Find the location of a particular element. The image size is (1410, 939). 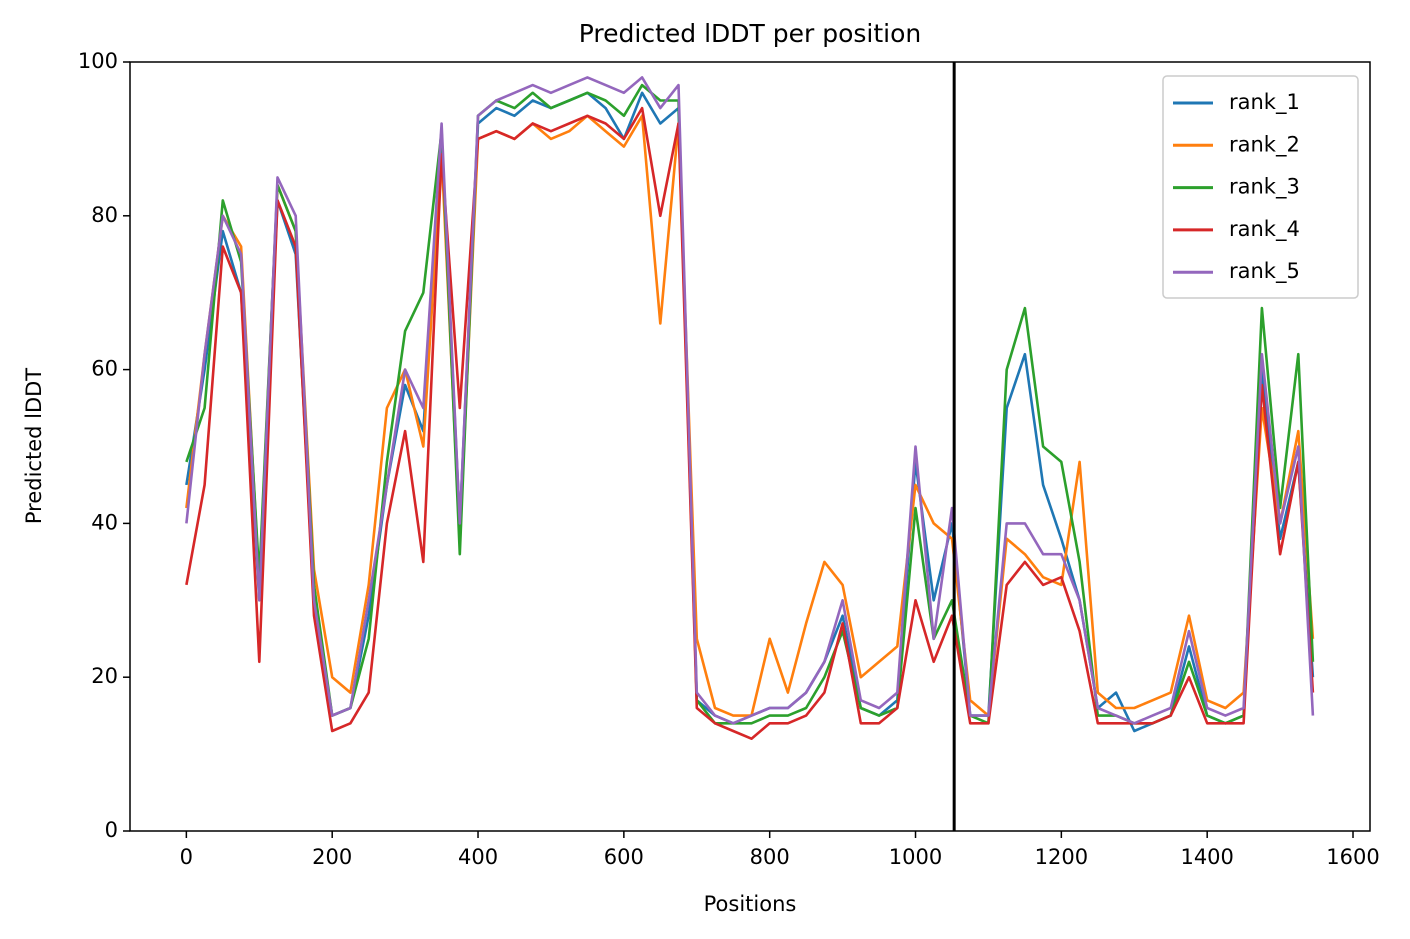

y-tick-label: 100 is located at coordinates (98, 61).